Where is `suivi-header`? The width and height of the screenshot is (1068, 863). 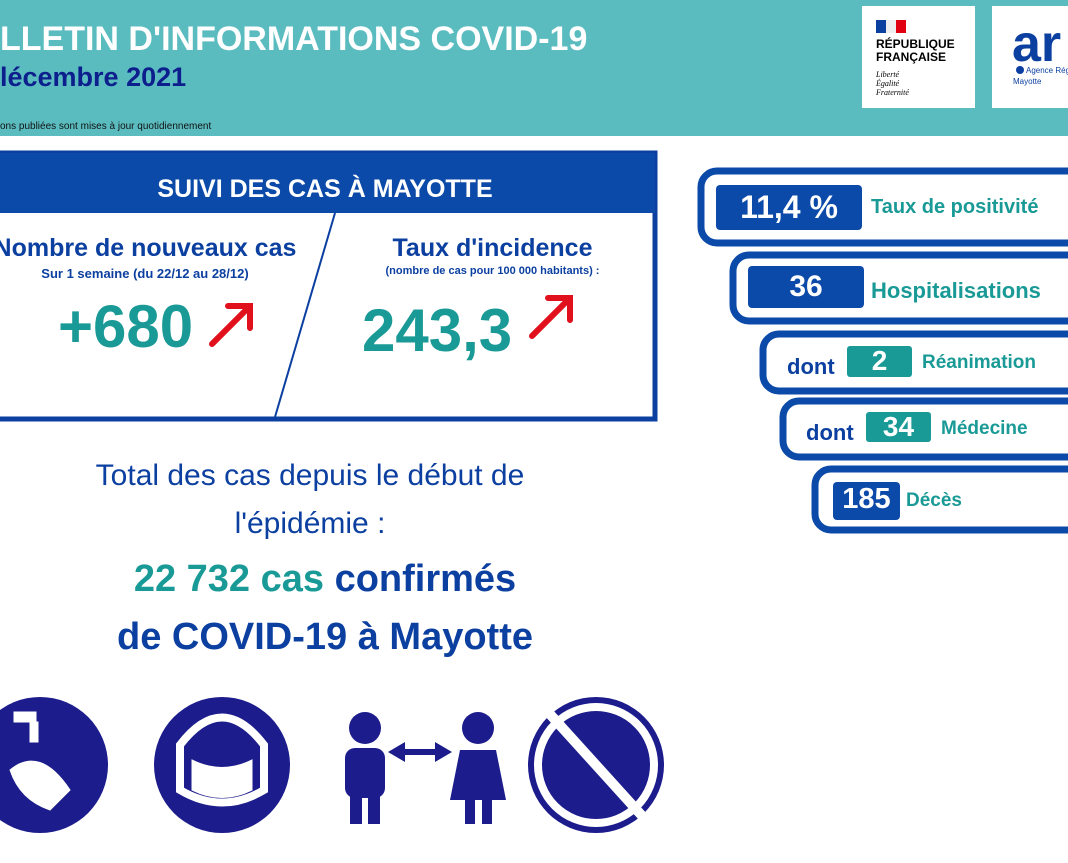 suivi-header is located at coordinates (327, 183).